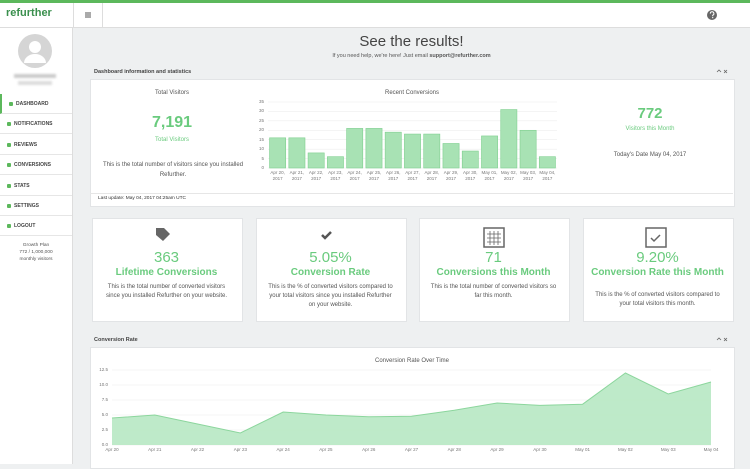  What do you see at coordinates (29, 13) in the screenshot?
I see `logo: refurther` at bounding box center [29, 13].